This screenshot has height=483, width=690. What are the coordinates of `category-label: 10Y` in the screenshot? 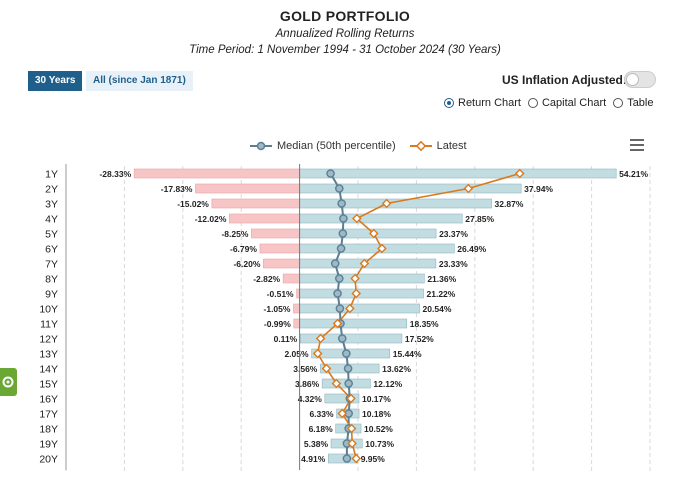 It's located at (48, 310).